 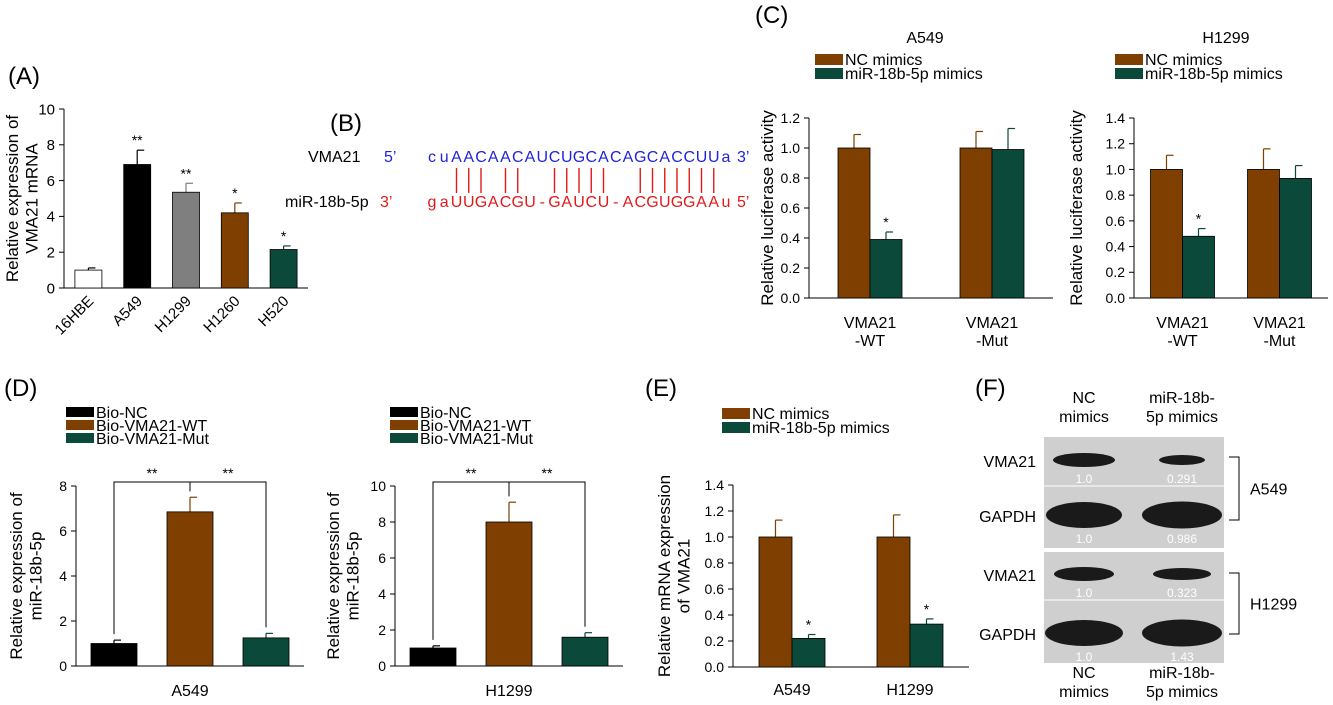 I want to click on mir-nucleotide: G, so click(x=677, y=202).